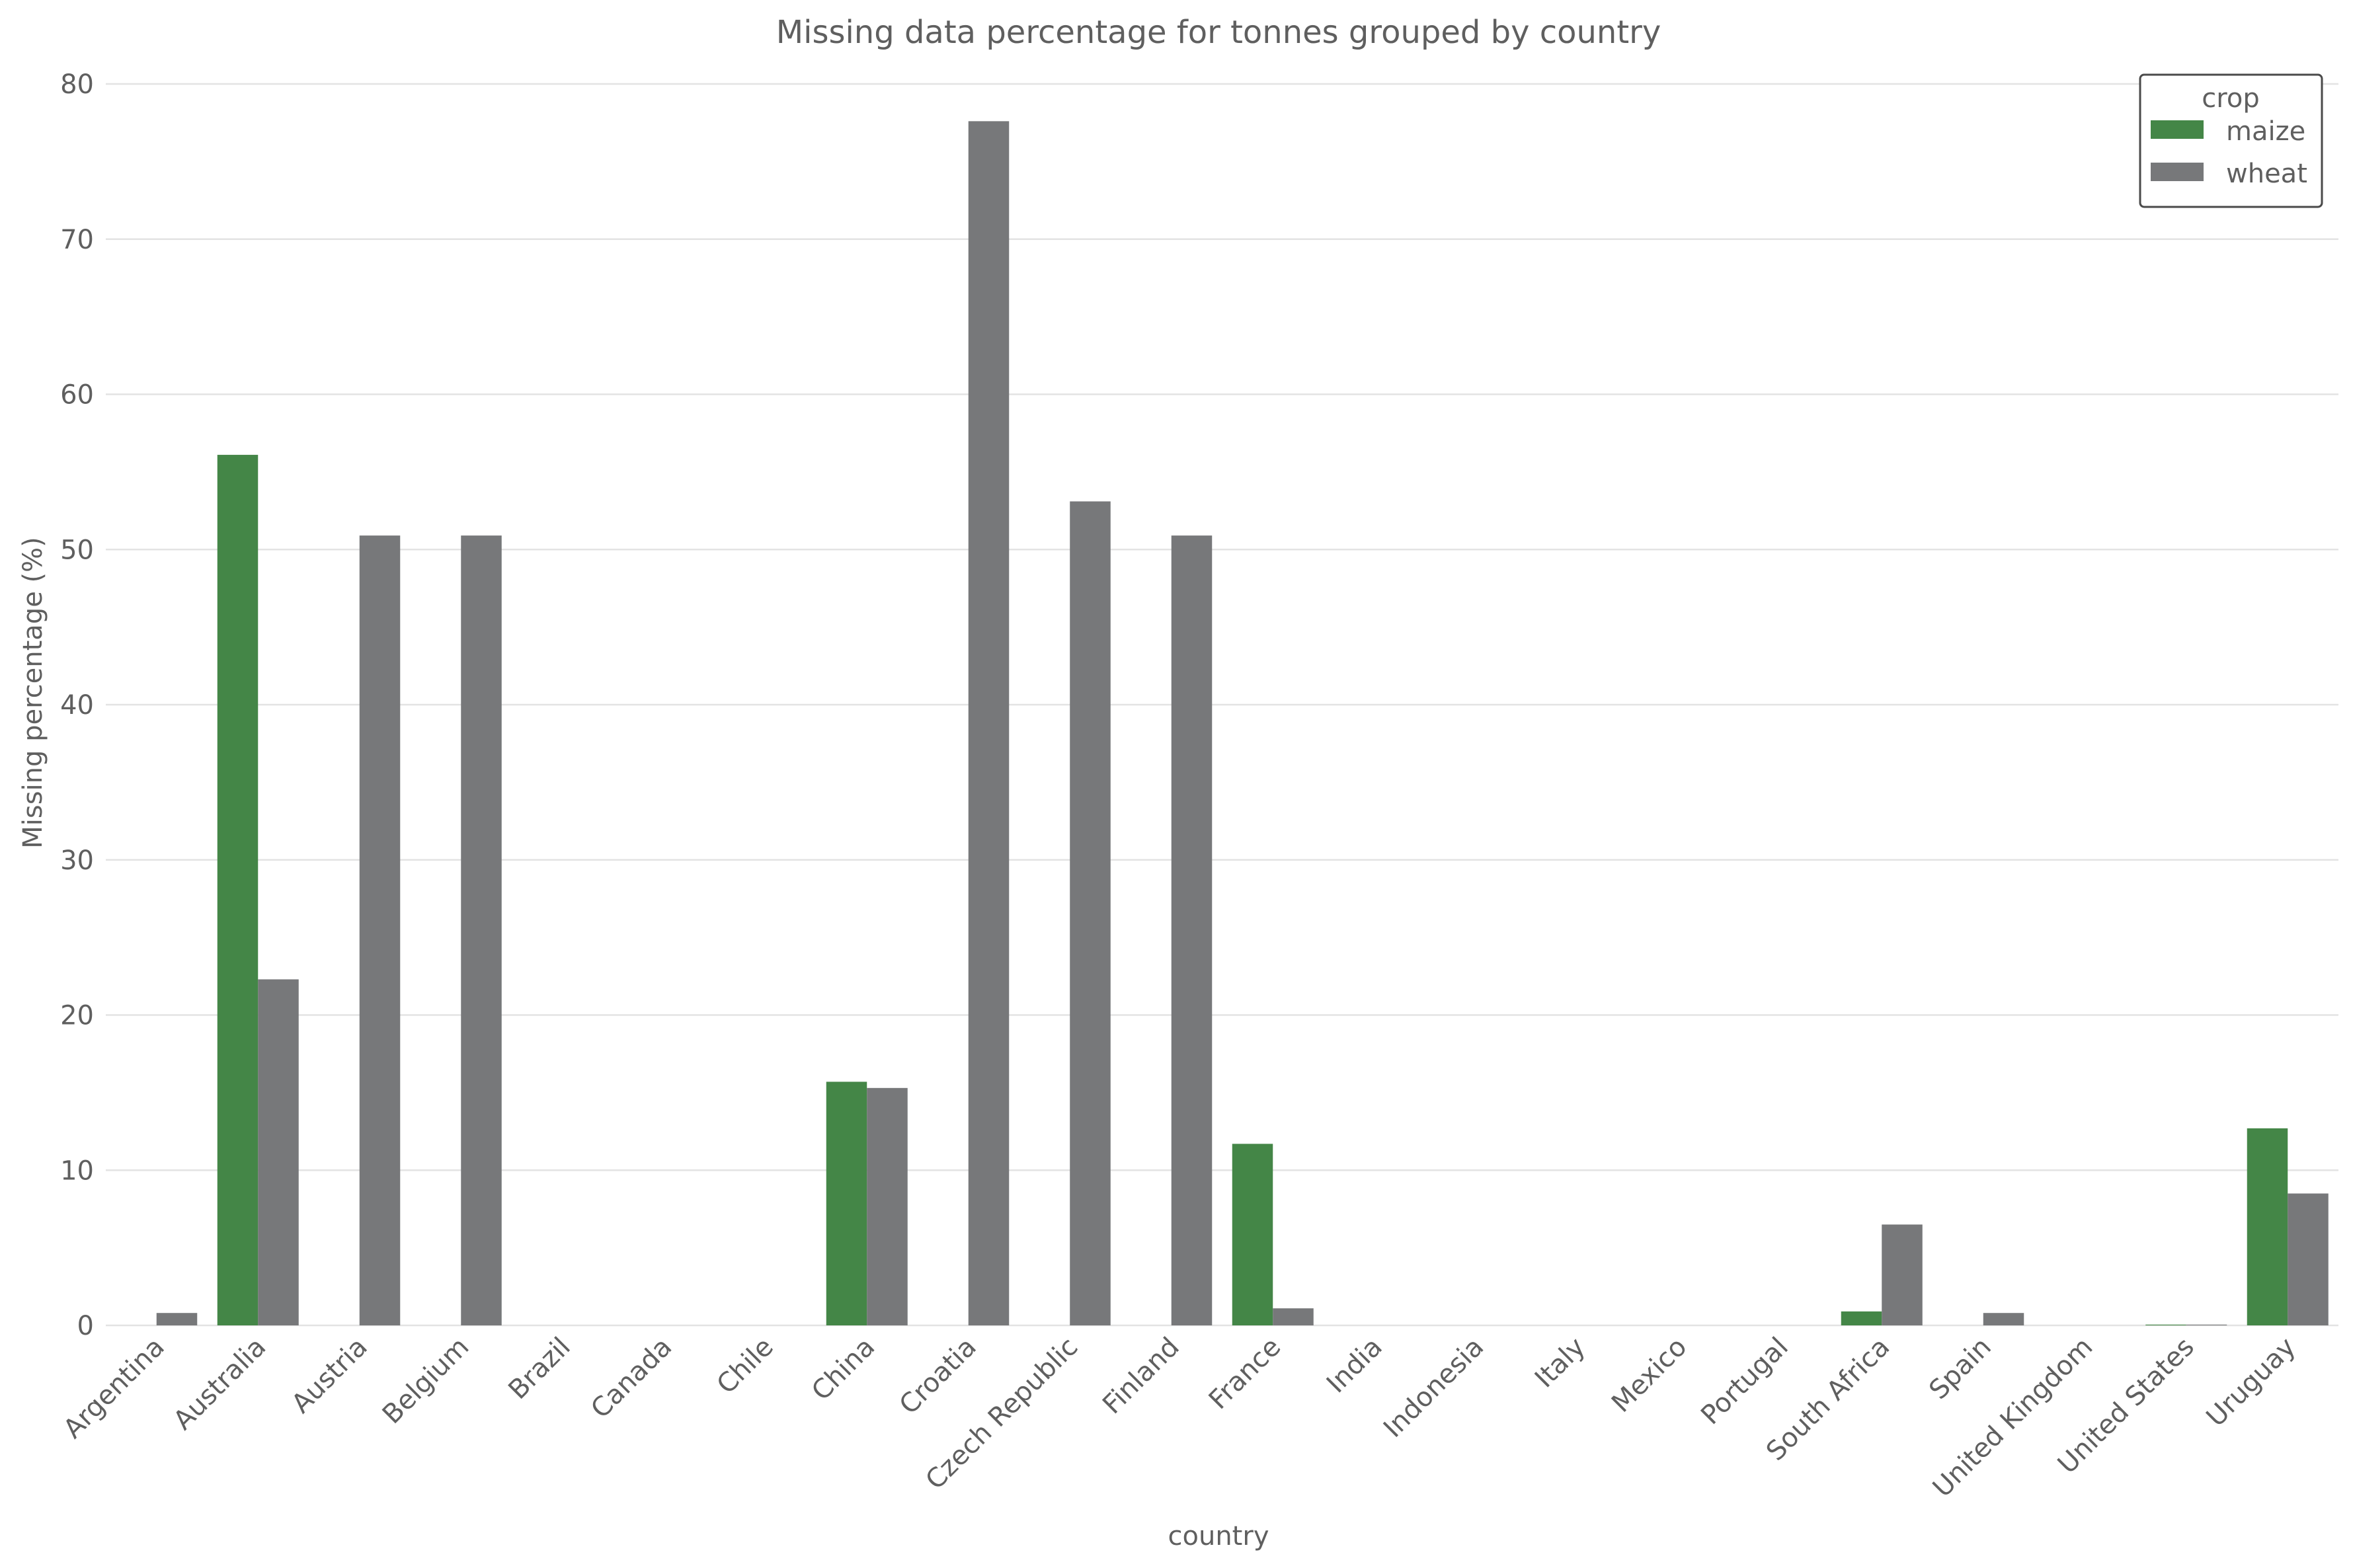 The image size is (2353, 1568). Describe the element at coordinates (77, 84) in the screenshot. I see `y-tick-label: 80` at that location.